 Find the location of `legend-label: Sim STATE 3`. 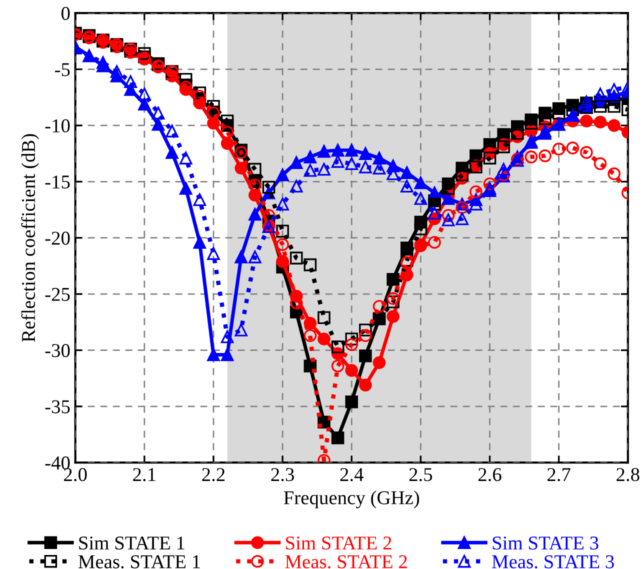

legend-label: Sim STATE 3 is located at coordinates (545, 543).